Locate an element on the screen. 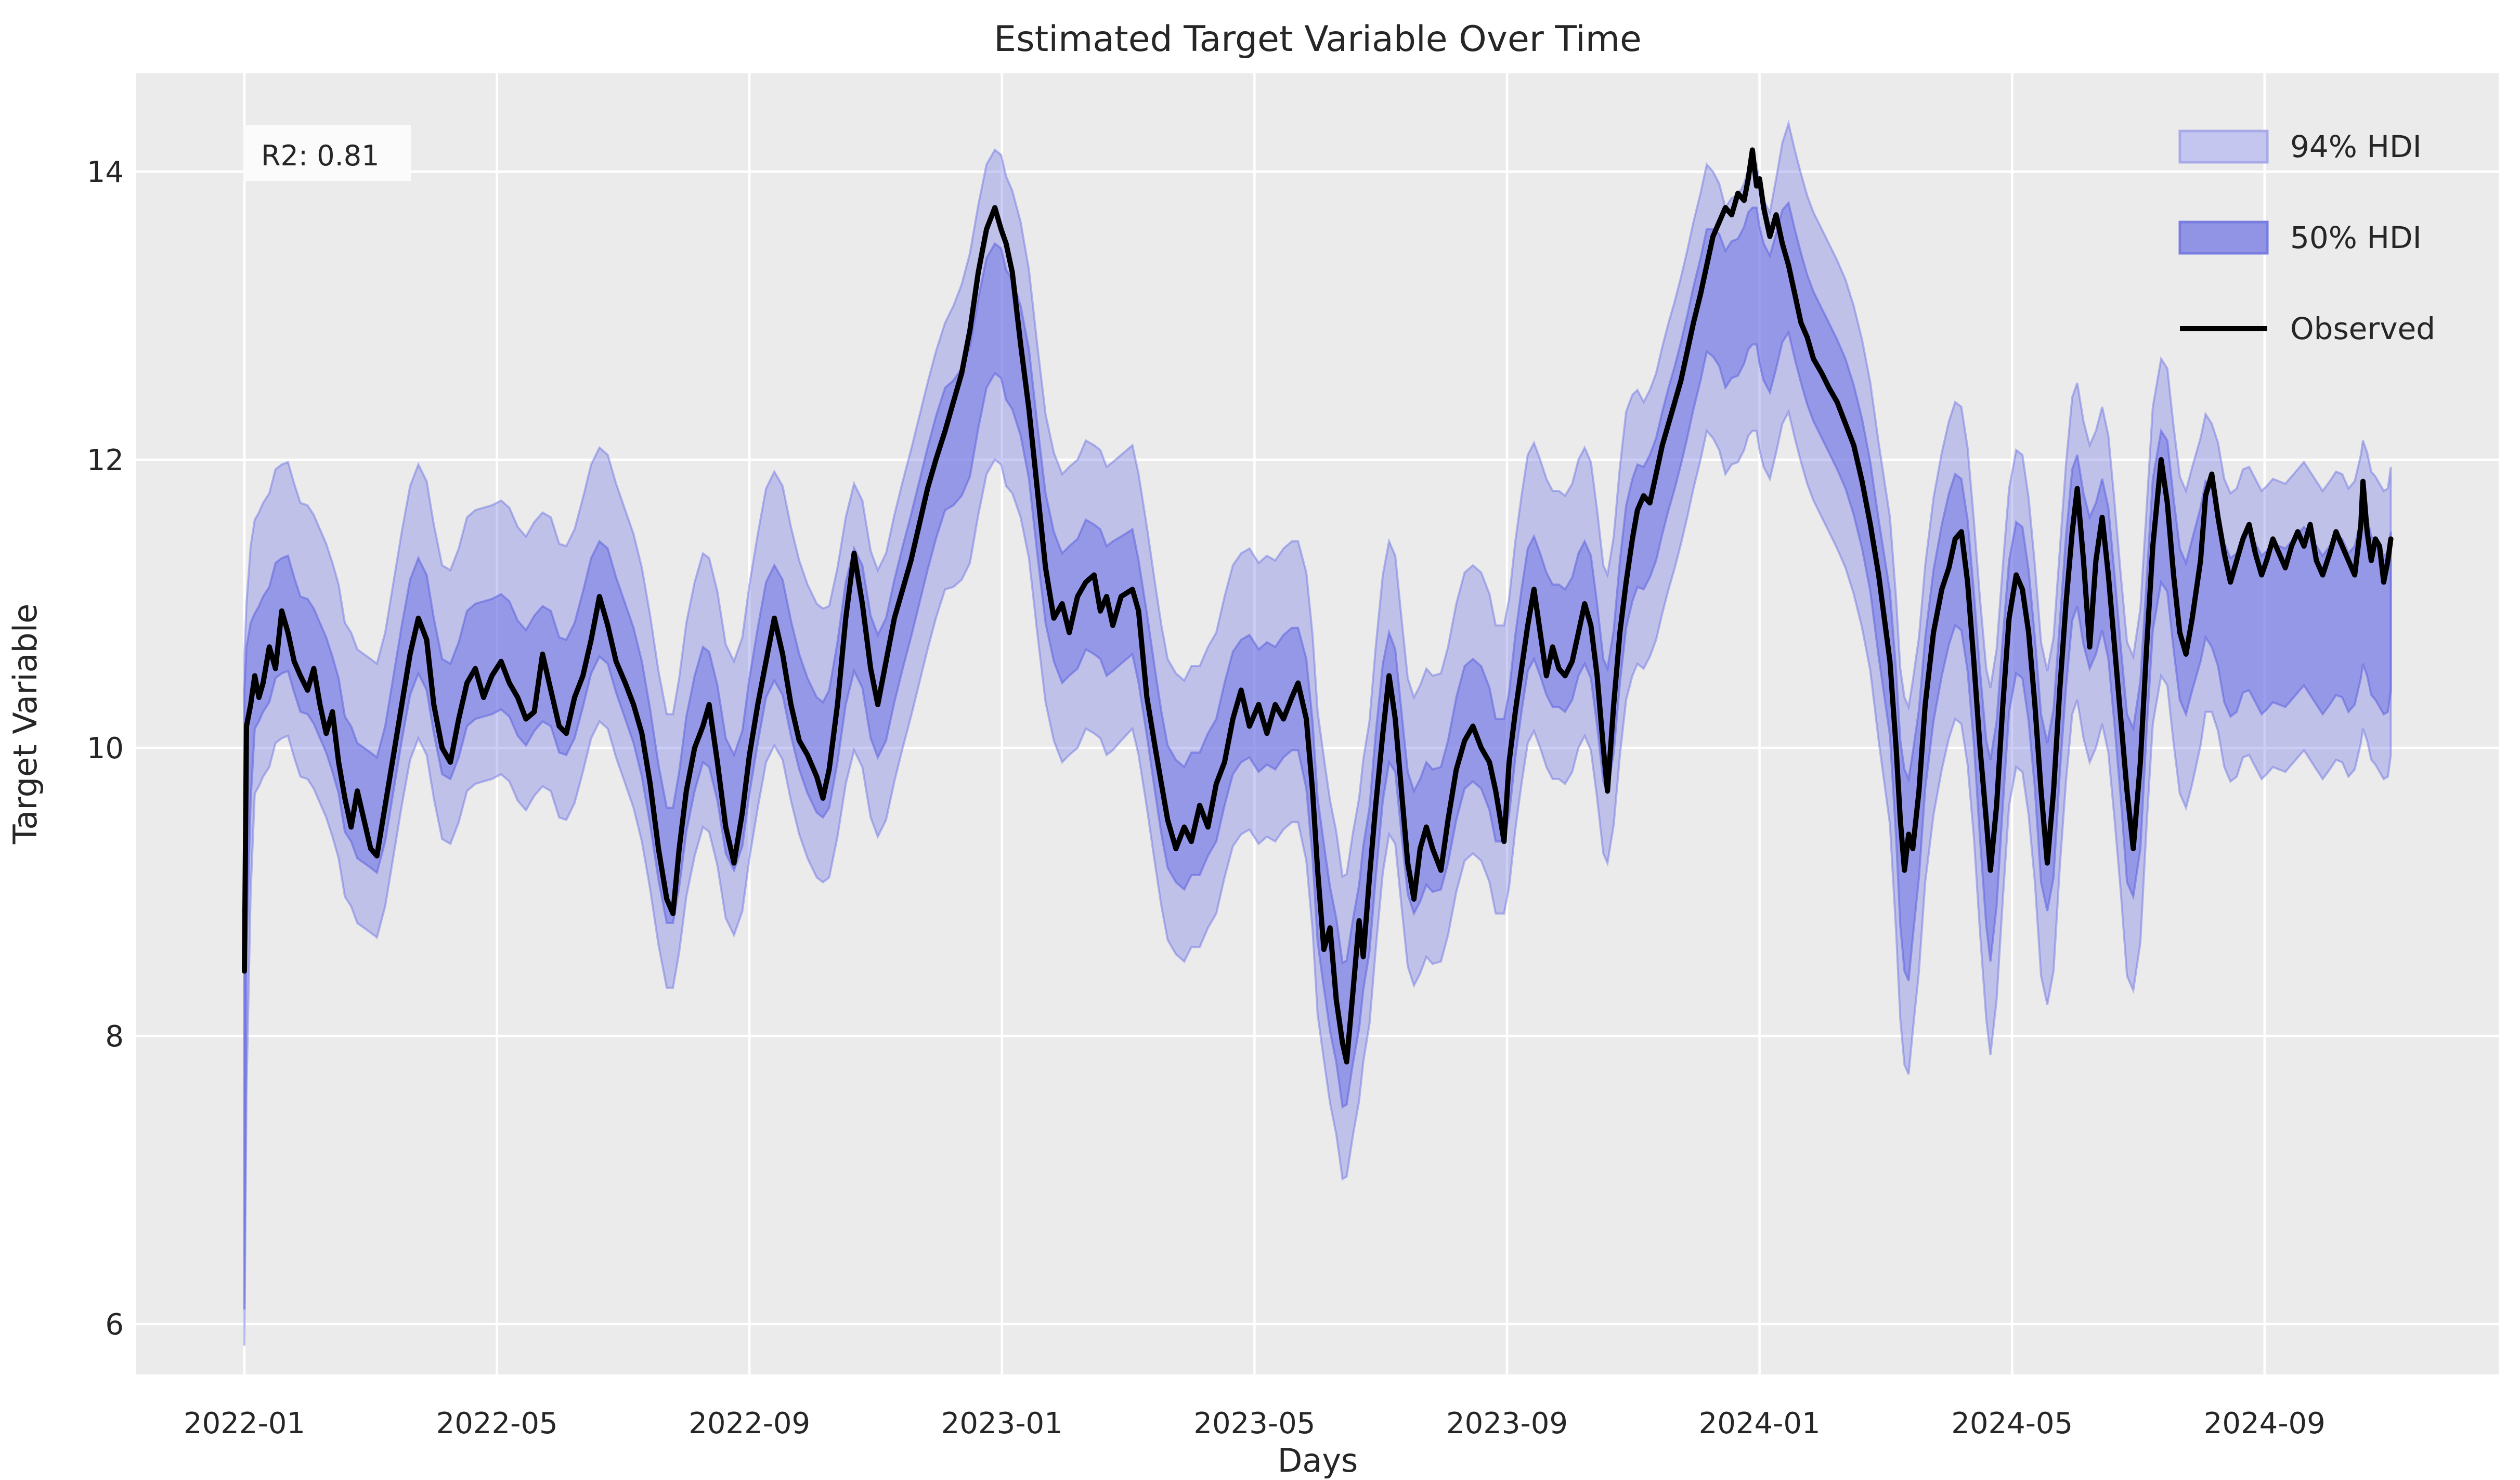  y-tick-label: 8 is located at coordinates (114, 1037).